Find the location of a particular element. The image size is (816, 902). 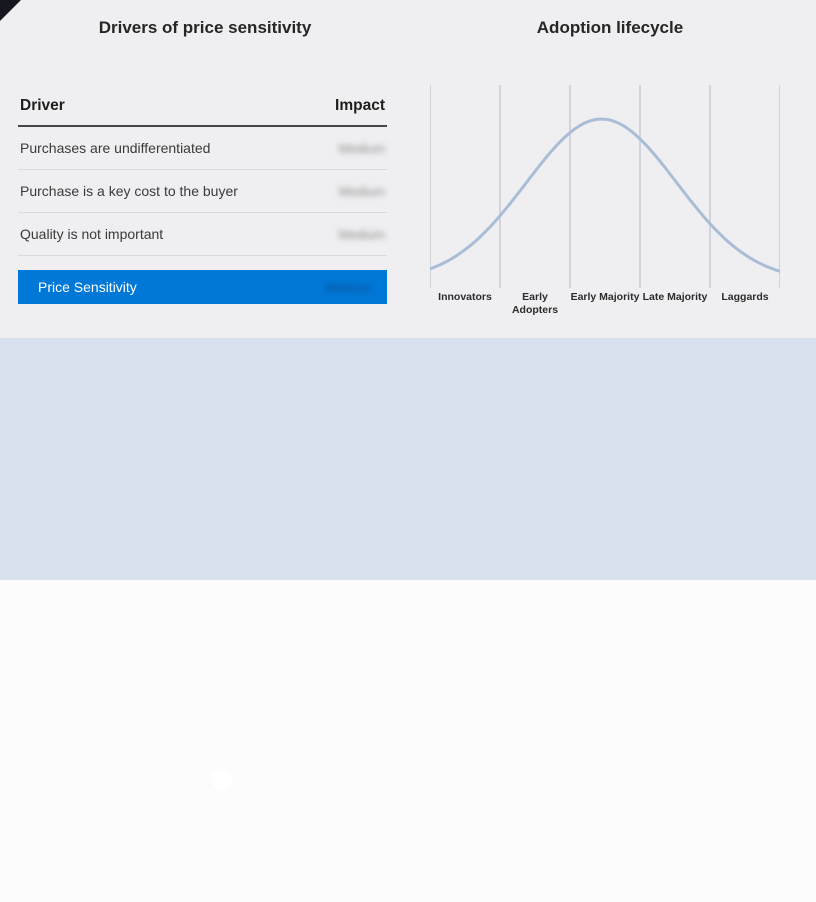

lifecycle-chart is located at coordinates (605, 186).